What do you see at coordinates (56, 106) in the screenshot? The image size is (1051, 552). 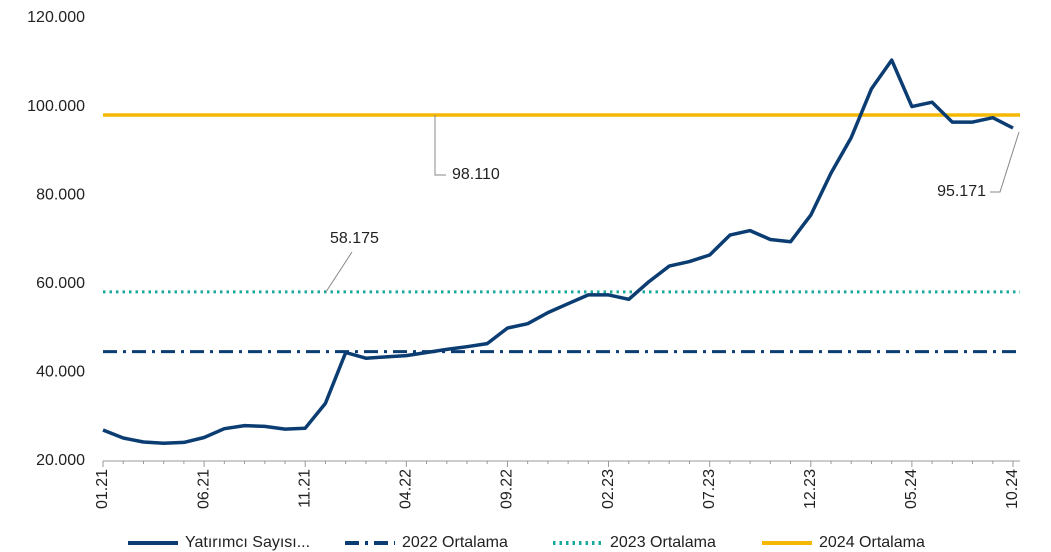 I see `y-tick-label: 100.000` at bounding box center [56, 106].